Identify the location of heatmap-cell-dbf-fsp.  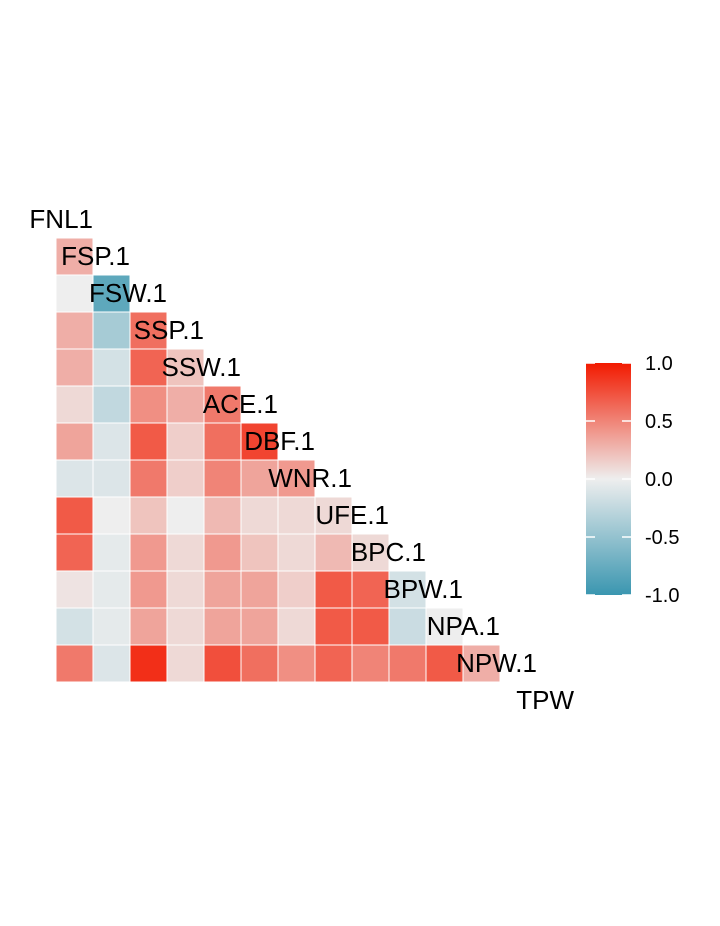
(111, 441).